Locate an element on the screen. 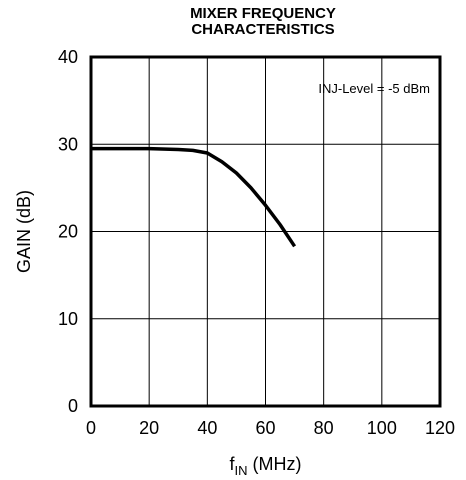  x-axis-label-unit: (MHz) is located at coordinates (275, 464).